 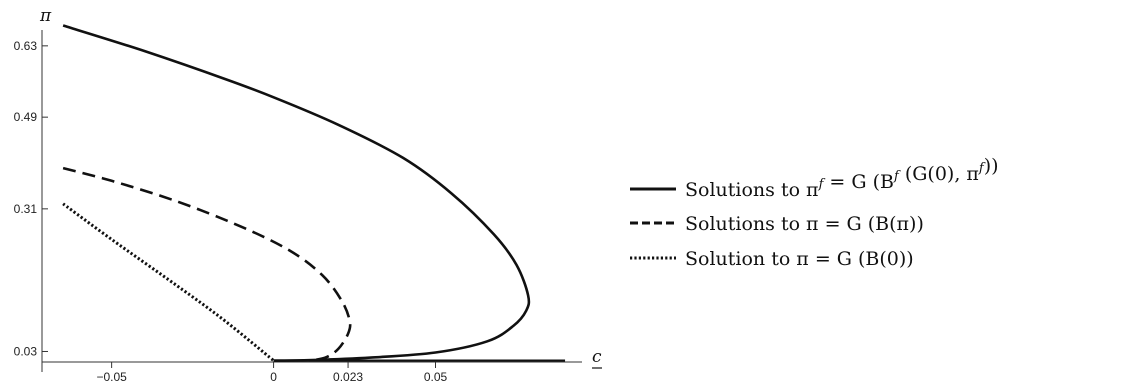 I want to click on y-tick-label: 0.49, so click(x=26, y=117).